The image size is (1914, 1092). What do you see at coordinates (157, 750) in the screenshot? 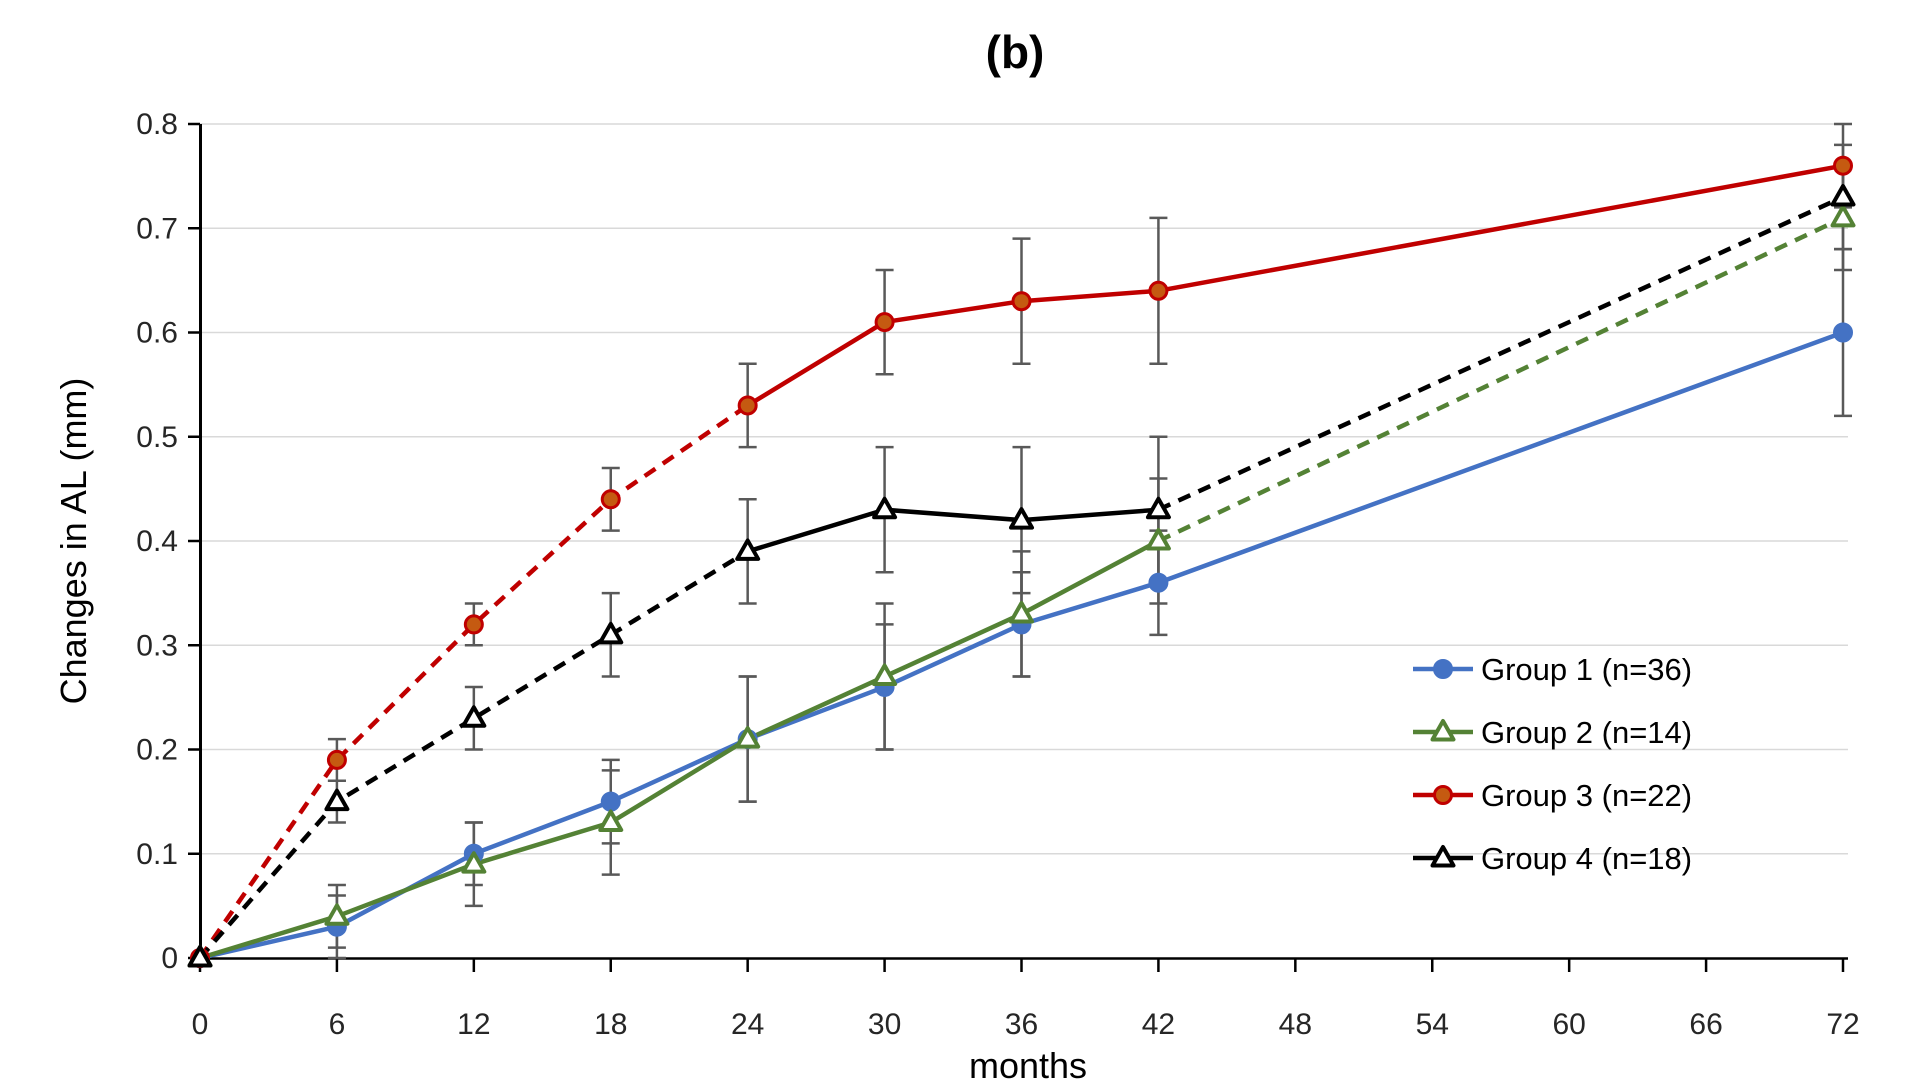
I see `y-tick-label: 0.2` at bounding box center [157, 750].